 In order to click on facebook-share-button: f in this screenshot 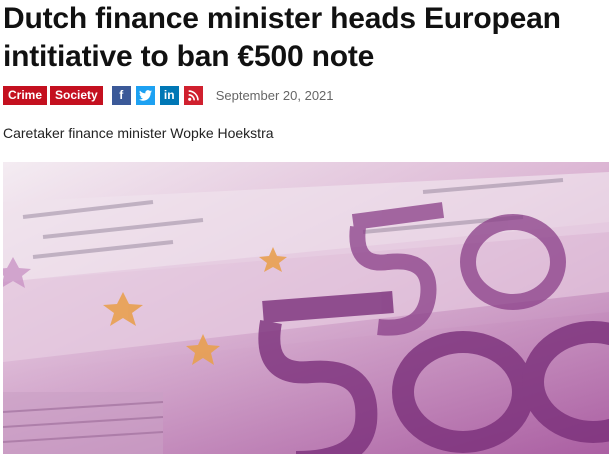, I will do `click(121, 95)`.